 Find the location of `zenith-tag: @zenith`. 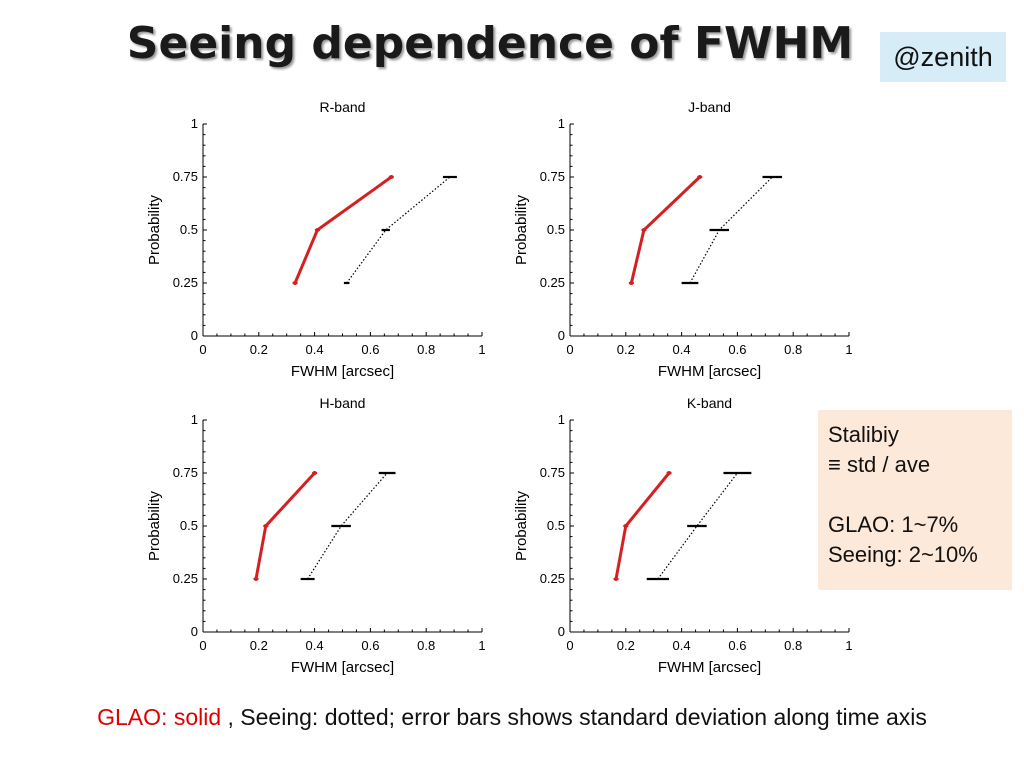

zenith-tag: @zenith is located at coordinates (943, 57).